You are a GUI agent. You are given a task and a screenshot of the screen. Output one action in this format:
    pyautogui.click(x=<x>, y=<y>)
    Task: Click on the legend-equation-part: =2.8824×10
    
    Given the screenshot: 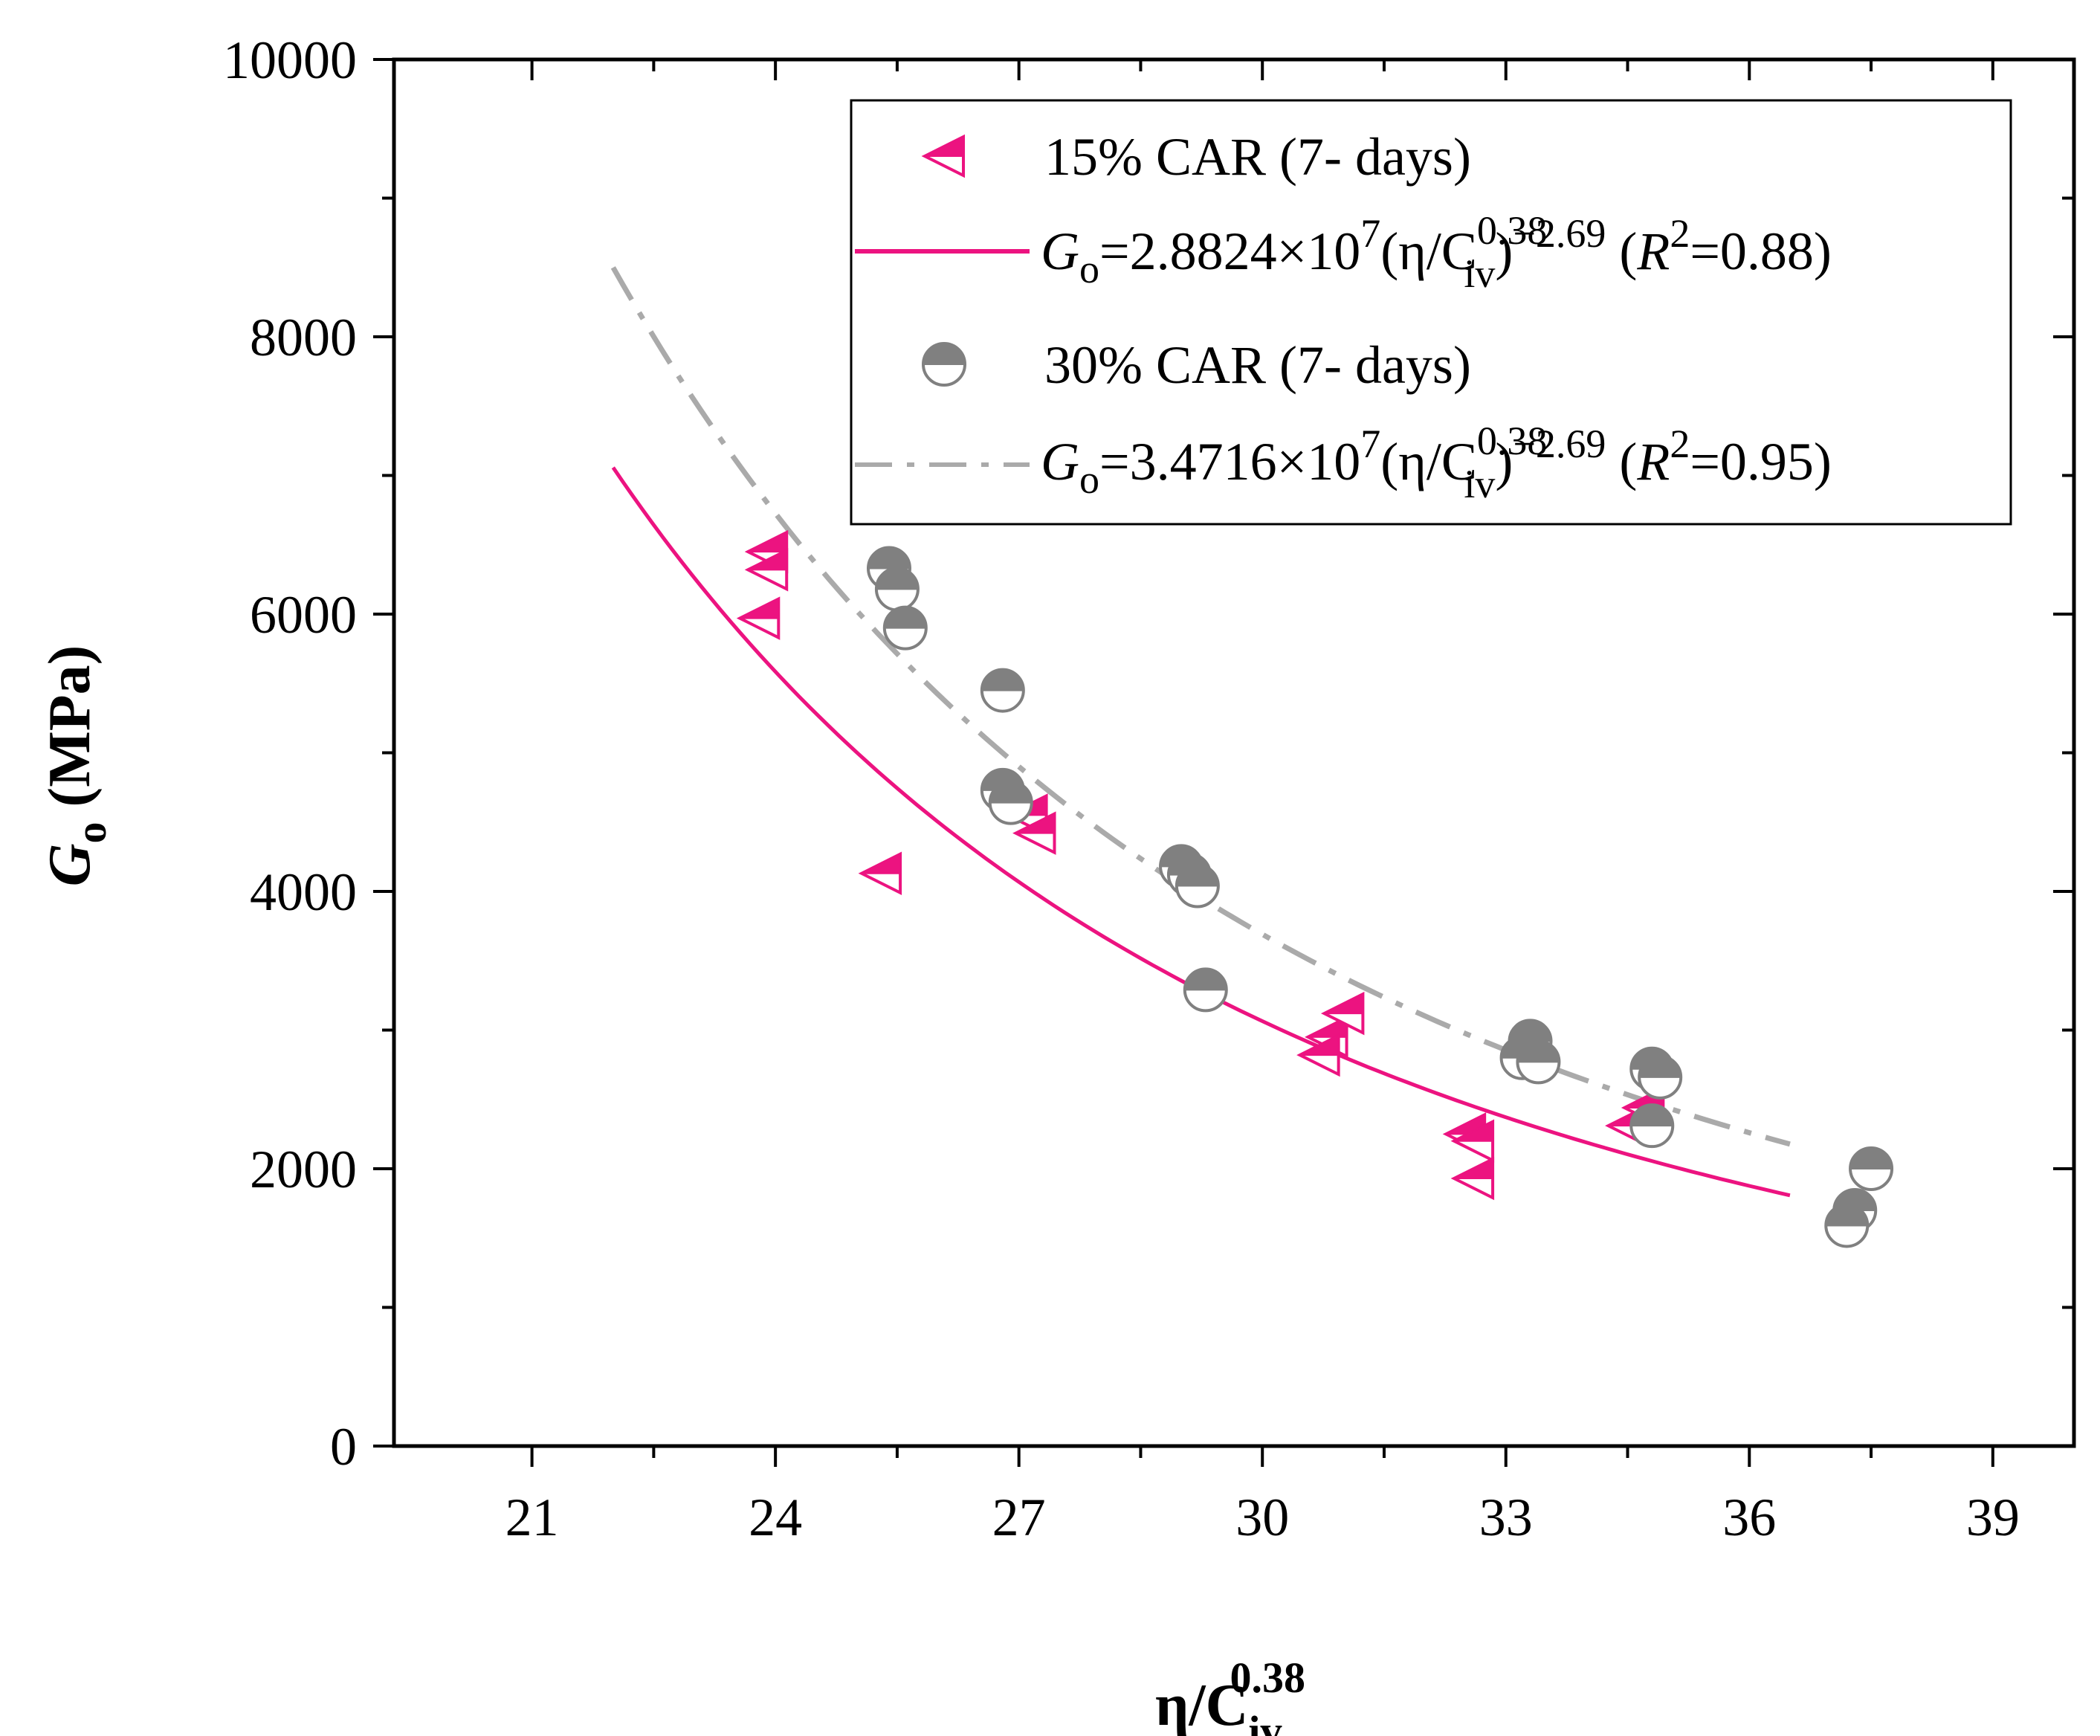 What is the action you would take?
    pyautogui.click(x=1230, y=251)
    